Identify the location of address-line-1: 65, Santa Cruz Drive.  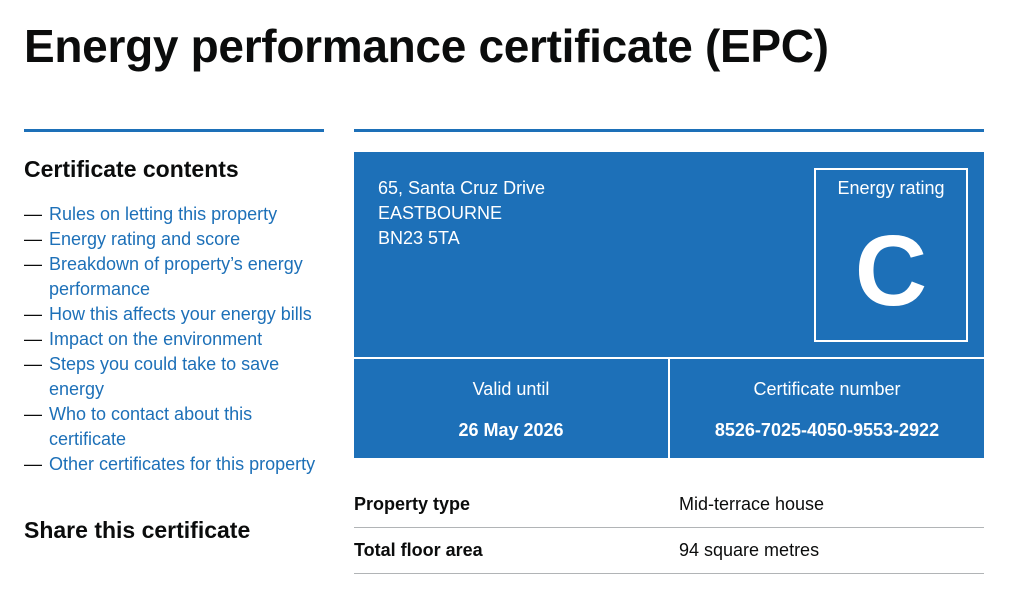
(461, 188).